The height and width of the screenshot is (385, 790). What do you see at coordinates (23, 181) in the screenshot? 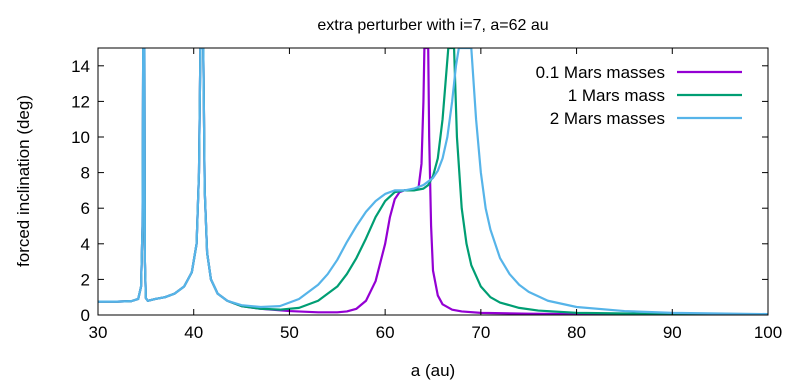
I see `y-axis-title: forced inclination (deg)` at bounding box center [23, 181].